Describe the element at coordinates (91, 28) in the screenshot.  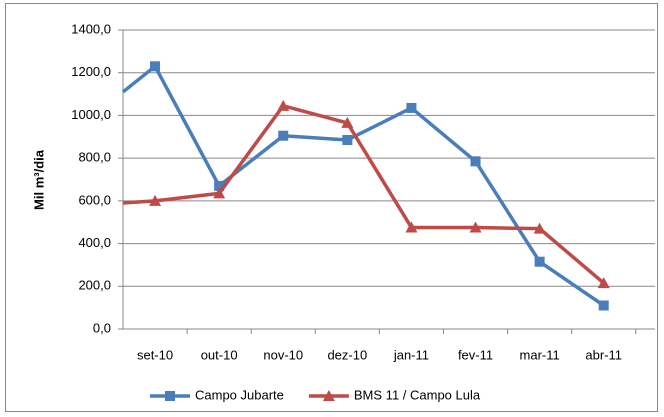
I see `y-tick-label: 1400,0` at that location.